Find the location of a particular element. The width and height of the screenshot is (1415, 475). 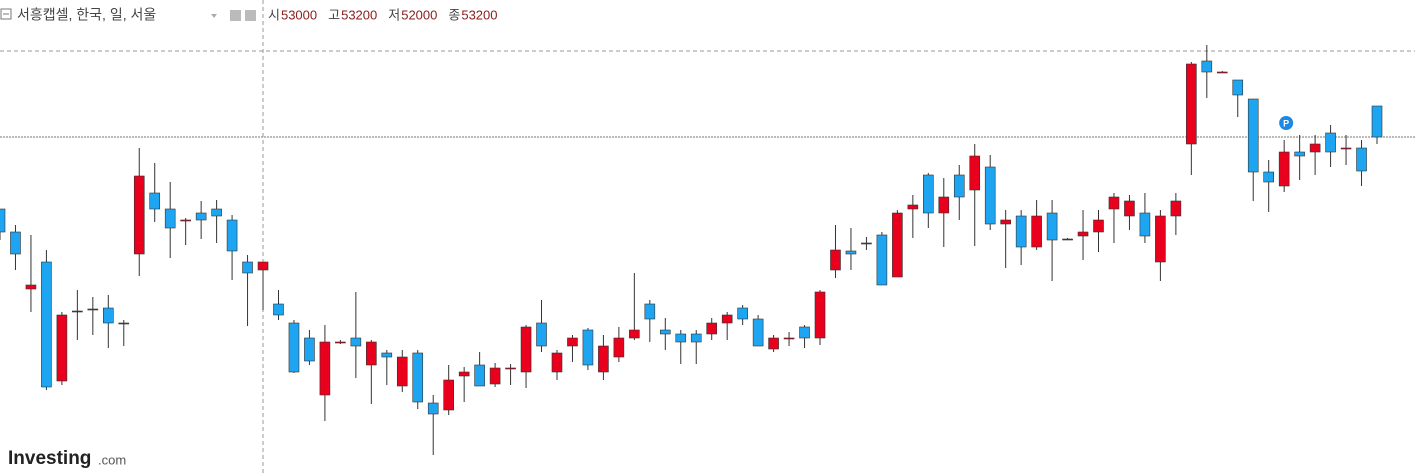

dropdown-arrow is located at coordinates (214, 16).